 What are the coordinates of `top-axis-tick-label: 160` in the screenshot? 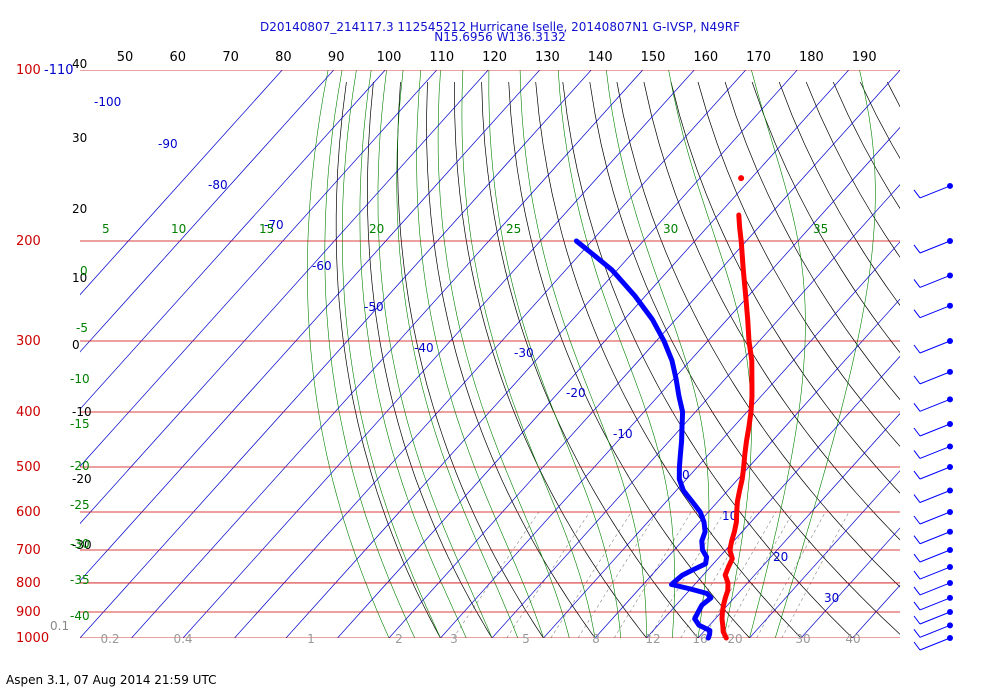 It's located at (705, 57).